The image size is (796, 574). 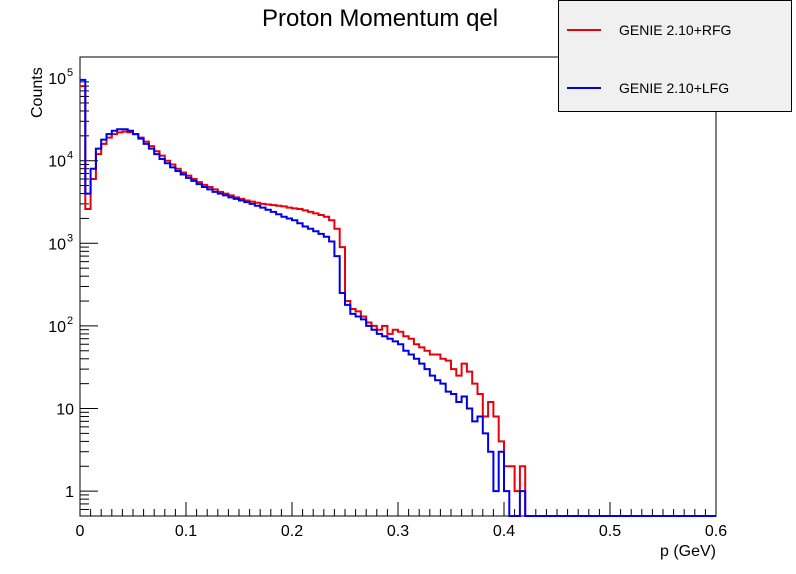 What do you see at coordinates (70, 238) in the screenshot?
I see `y-tick-exponent: 3` at bounding box center [70, 238].